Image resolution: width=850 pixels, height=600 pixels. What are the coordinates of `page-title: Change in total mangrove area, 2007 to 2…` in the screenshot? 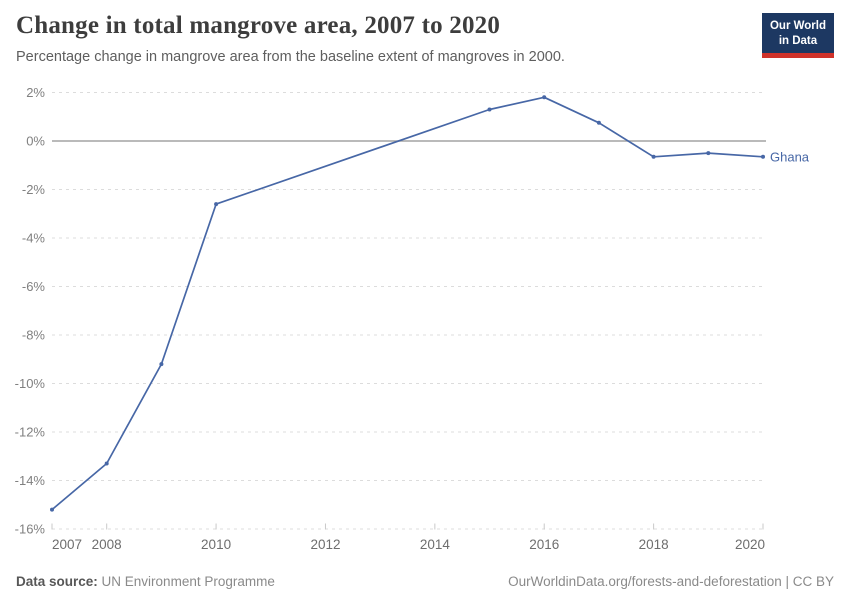 It's located at (258, 25).